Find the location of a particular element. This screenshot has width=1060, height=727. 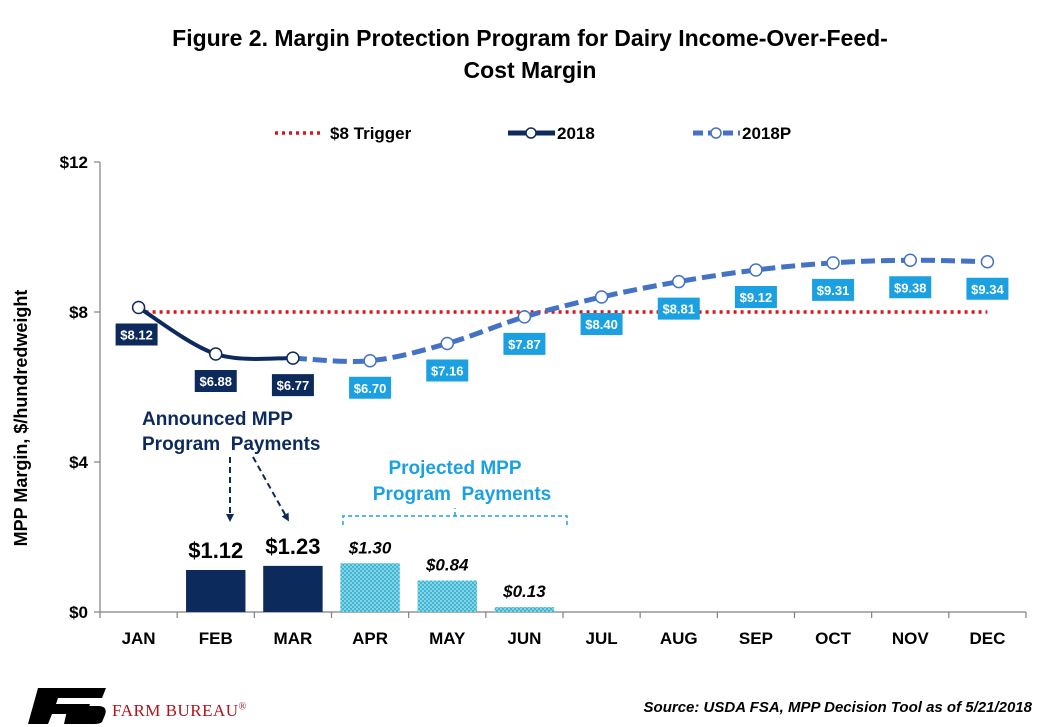

brand-name: FARM BUREAU® is located at coordinates (179, 711).